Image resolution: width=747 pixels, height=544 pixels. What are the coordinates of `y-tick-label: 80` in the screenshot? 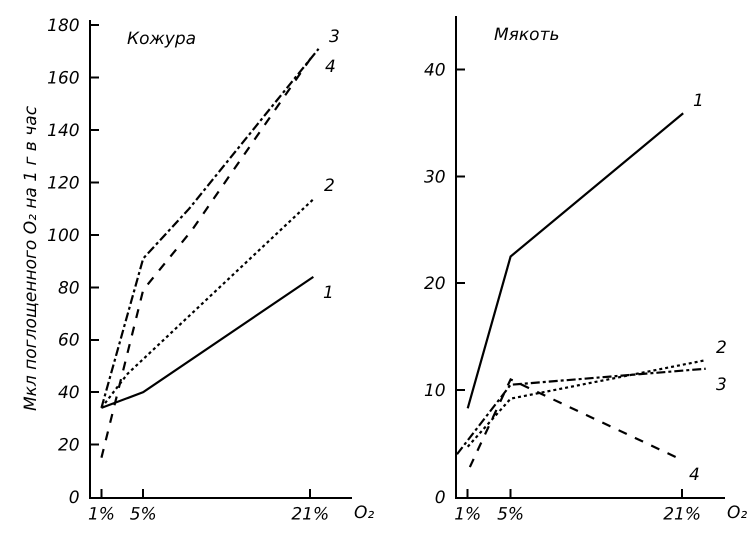 It's located at (69, 288).